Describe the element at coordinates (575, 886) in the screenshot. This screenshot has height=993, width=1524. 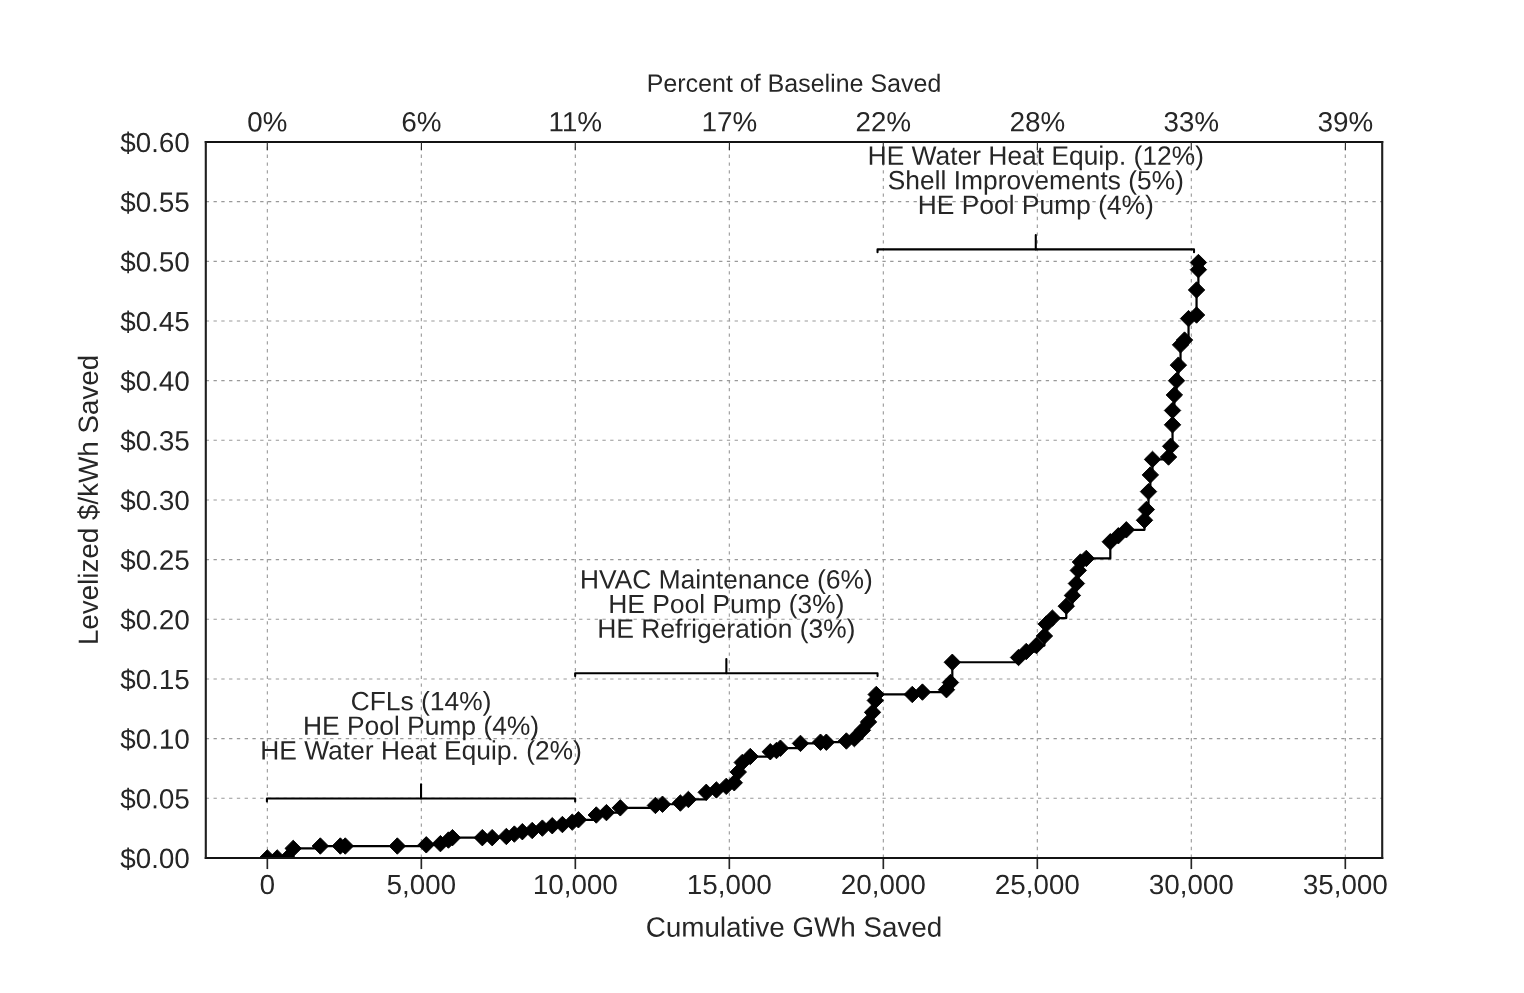
I see `x-tick-label: 10,000` at that location.